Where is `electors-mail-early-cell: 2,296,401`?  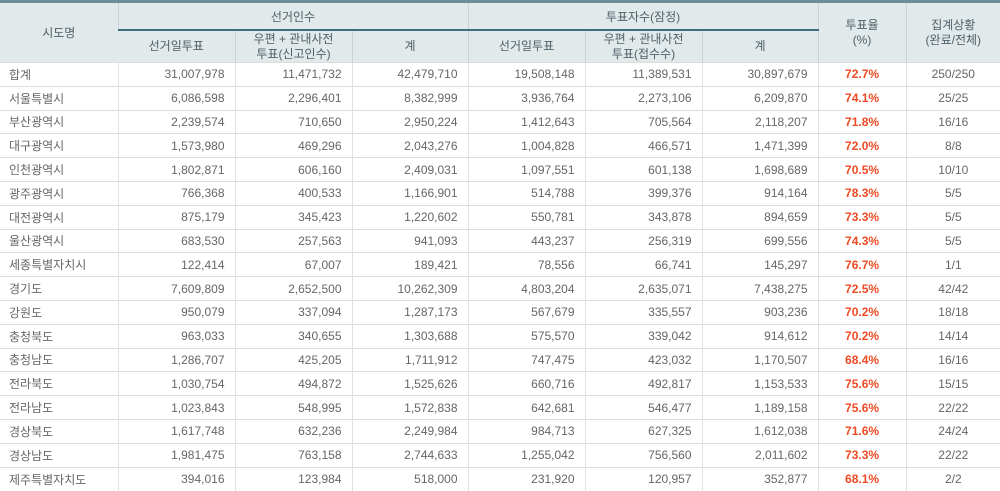
electors-mail-early-cell: 2,296,401 is located at coordinates (293, 98).